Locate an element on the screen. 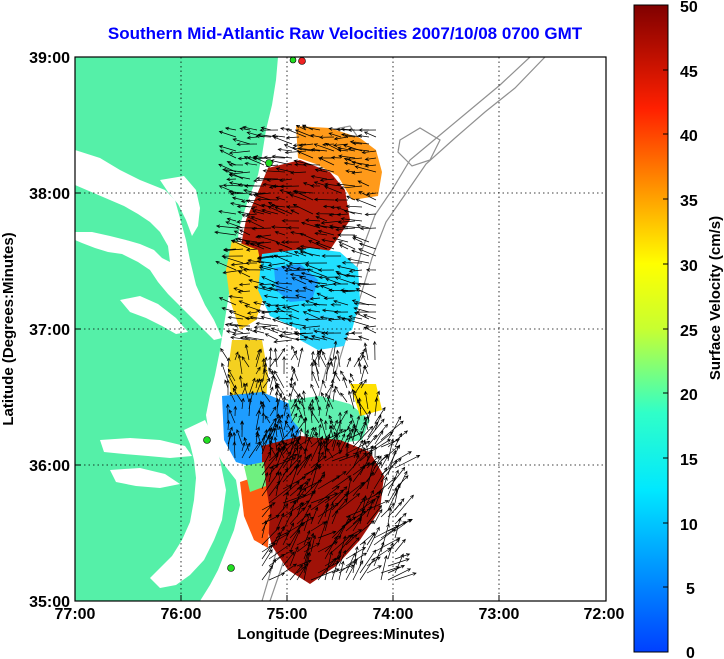  chesapeake-bay is located at coordinates (148, 245).